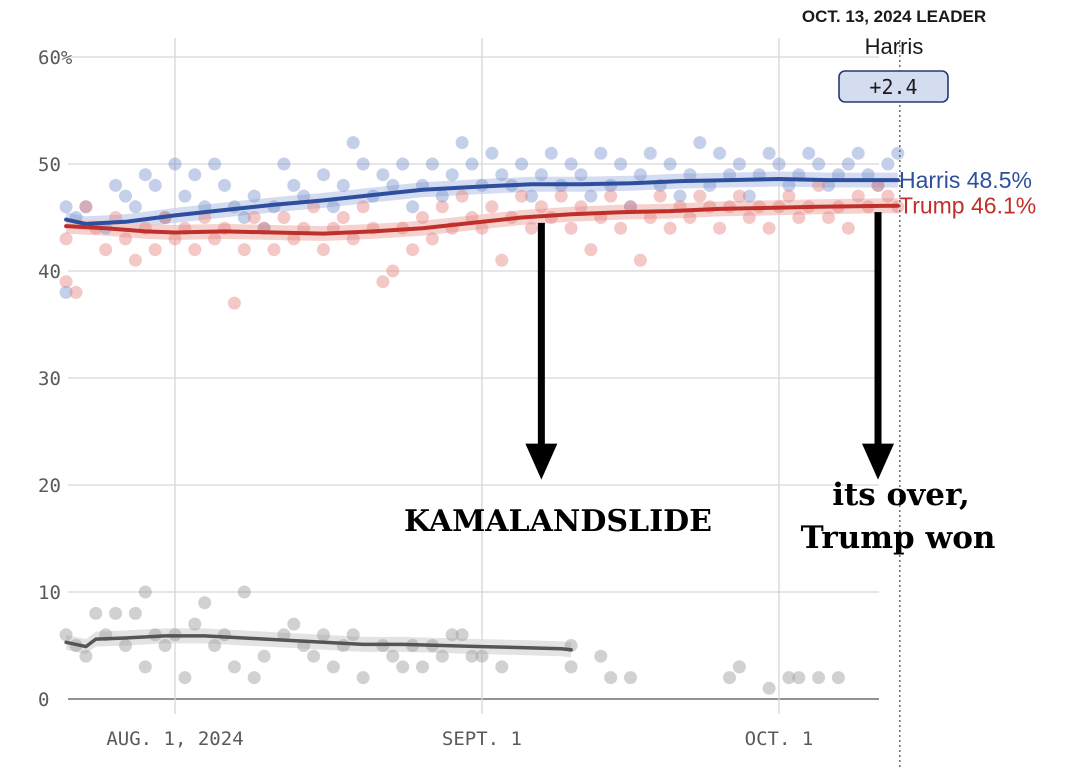 The height and width of the screenshot is (769, 1080). I want to click on series-end-labels: Harris 48.5%Trump 46.1%, so click(967, 193).